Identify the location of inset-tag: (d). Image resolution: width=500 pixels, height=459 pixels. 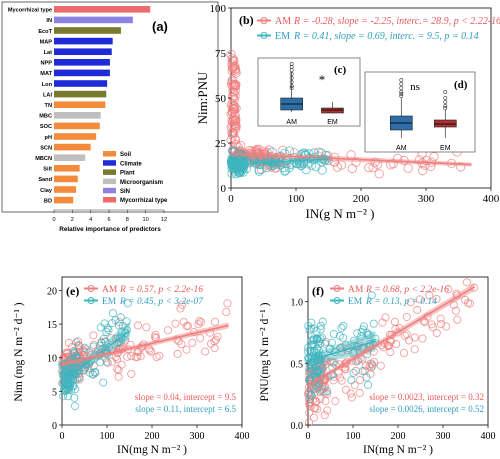
(461, 85).